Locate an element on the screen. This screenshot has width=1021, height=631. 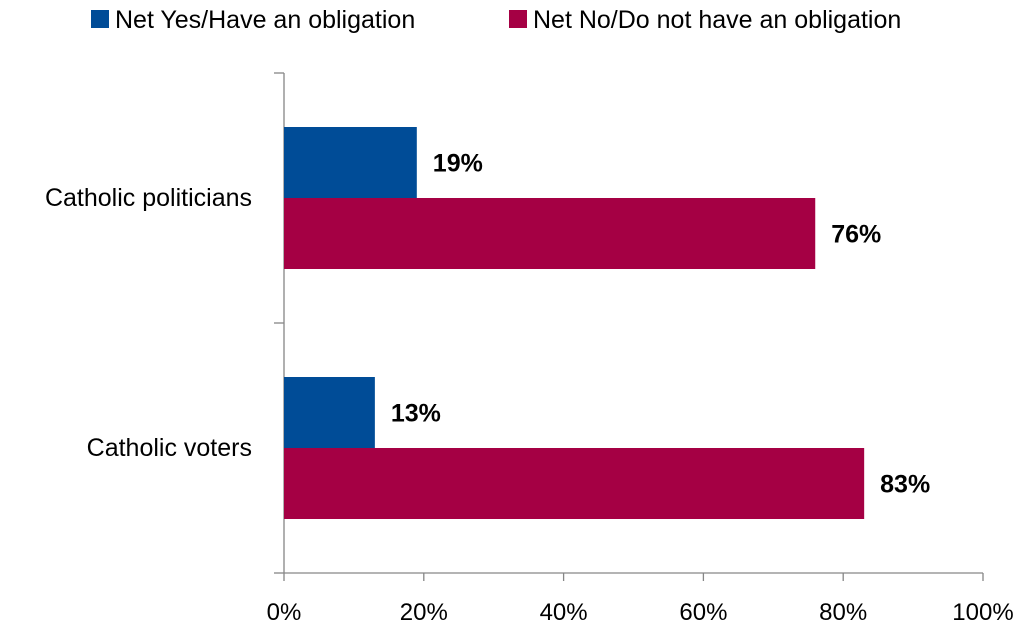
x-tick-label: 40% is located at coordinates (564, 612).